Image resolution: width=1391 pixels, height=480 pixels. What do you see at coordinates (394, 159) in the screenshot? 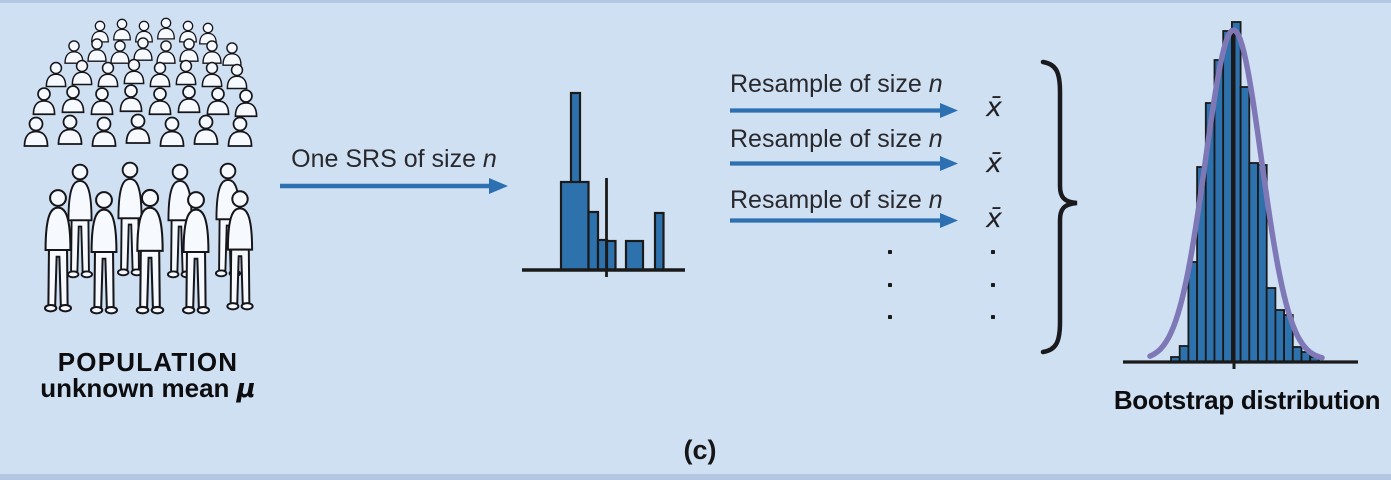
I see `srs-arrow-label: One SRS of size n` at bounding box center [394, 159].